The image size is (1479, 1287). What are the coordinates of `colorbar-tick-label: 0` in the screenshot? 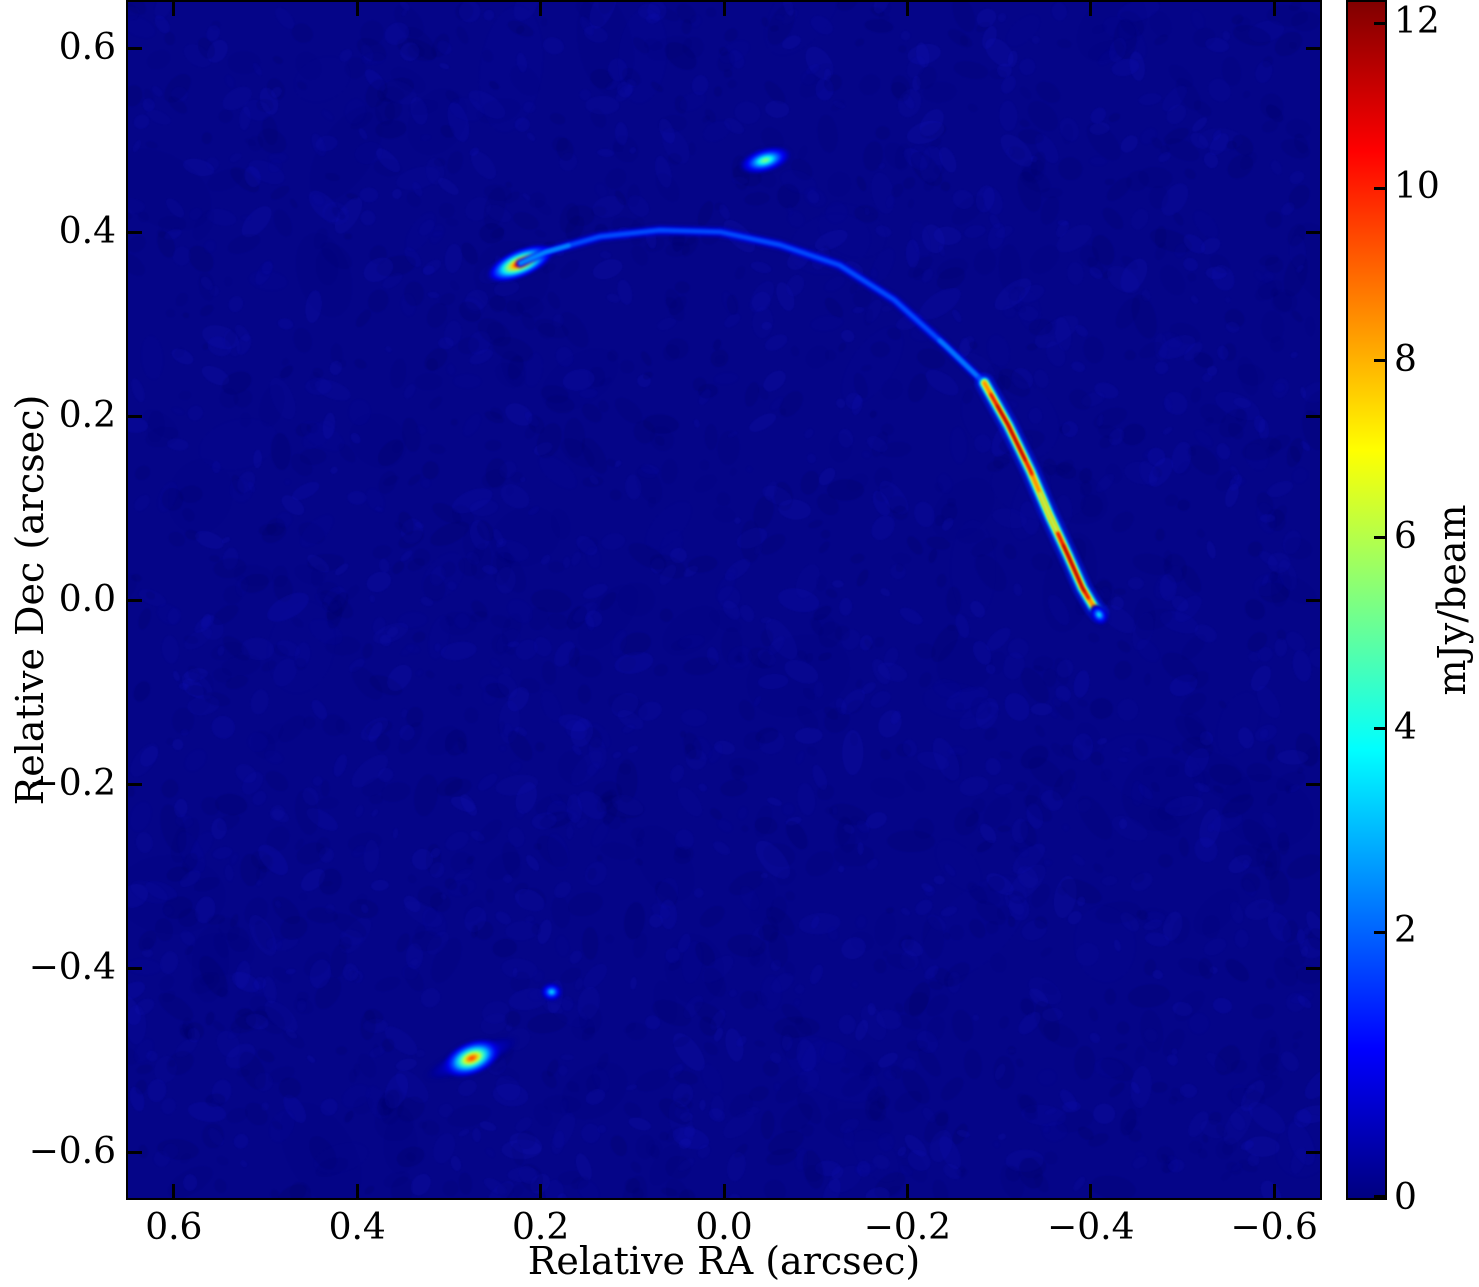 It's located at (1405, 1197).